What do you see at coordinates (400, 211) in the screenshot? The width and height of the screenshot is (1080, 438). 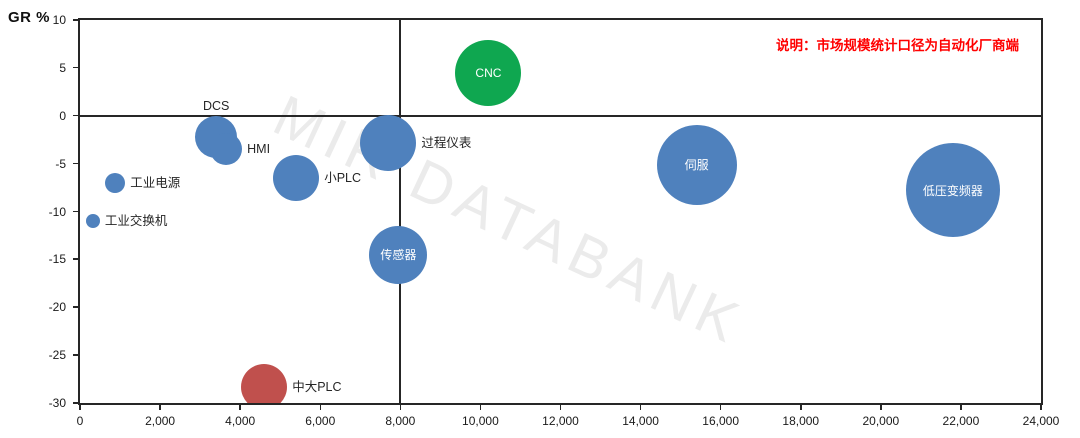 I see `vertical-reference-line` at bounding box center [400, 211].